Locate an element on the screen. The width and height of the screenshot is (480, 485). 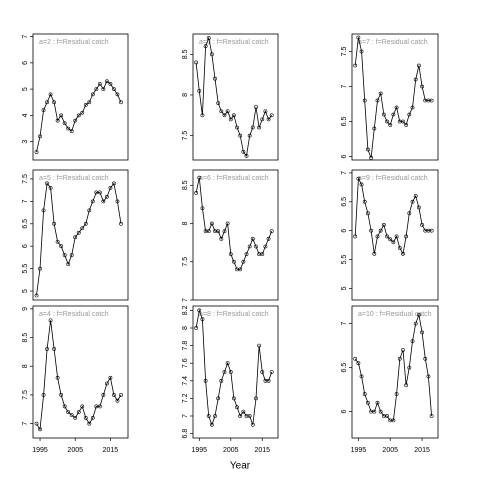
y-tick-label: 7.6 is located at coordinates (185, 363).